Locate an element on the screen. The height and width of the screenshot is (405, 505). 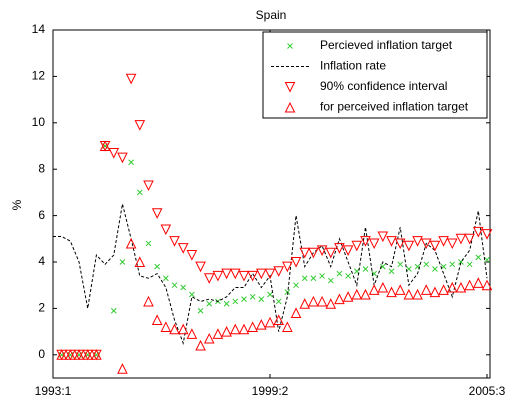
x-tick-label: 1999:2 is located at coordinates (270, 391).